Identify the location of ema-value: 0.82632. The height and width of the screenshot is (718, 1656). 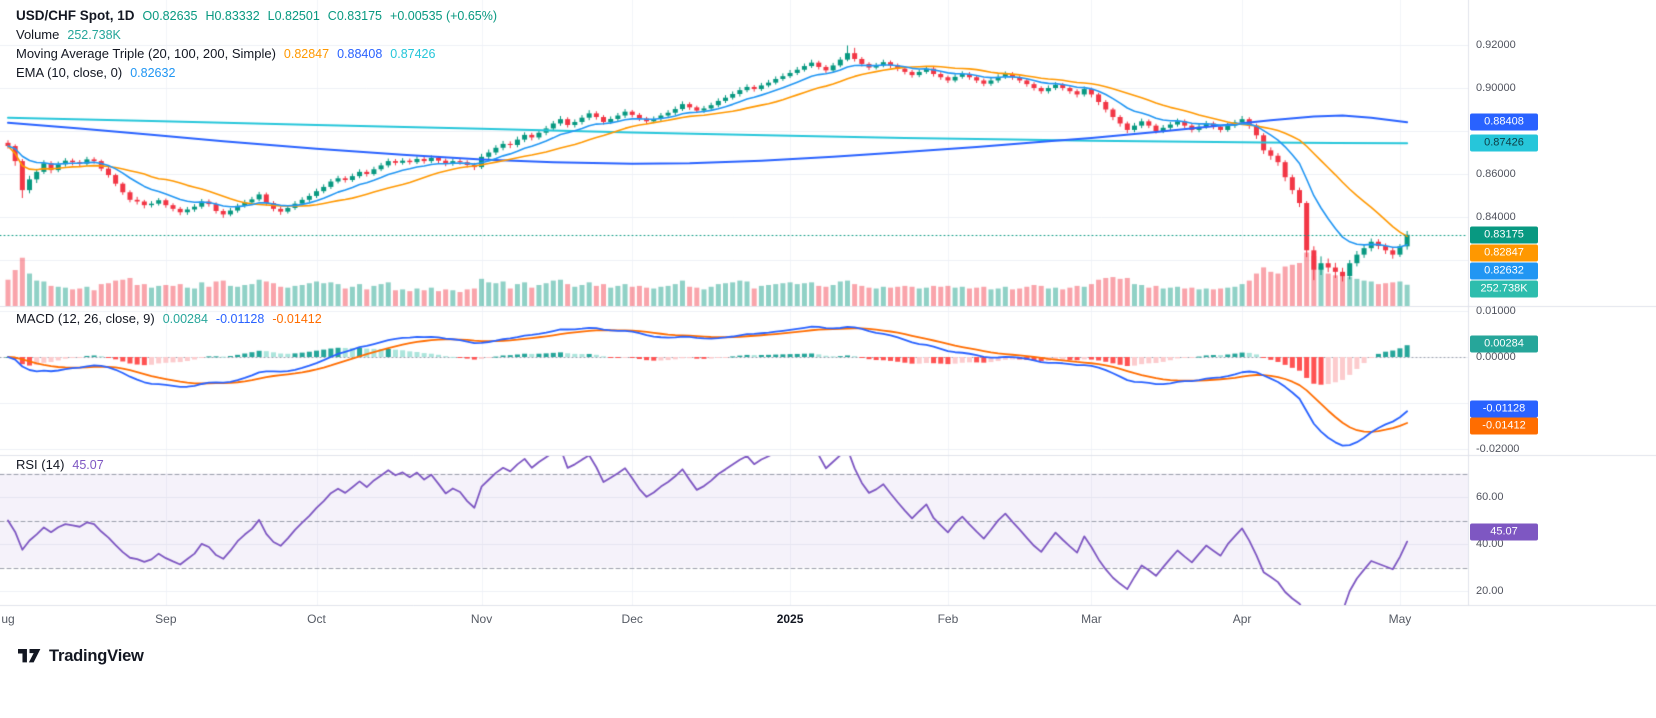
(153, 73).